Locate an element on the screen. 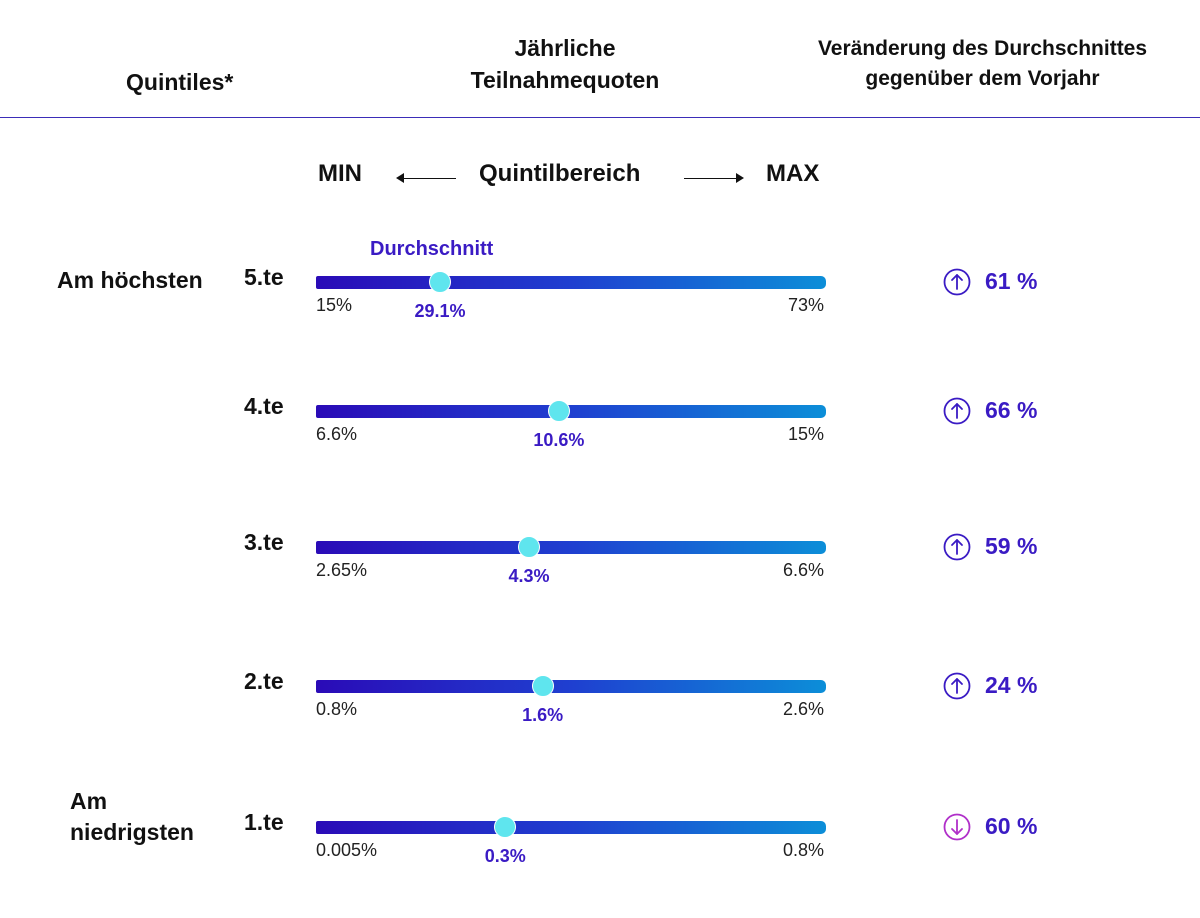 The image size is (1200, 918). header-annual-rates-line2: Teilnahmequoten is located at coordinates (565, 80).